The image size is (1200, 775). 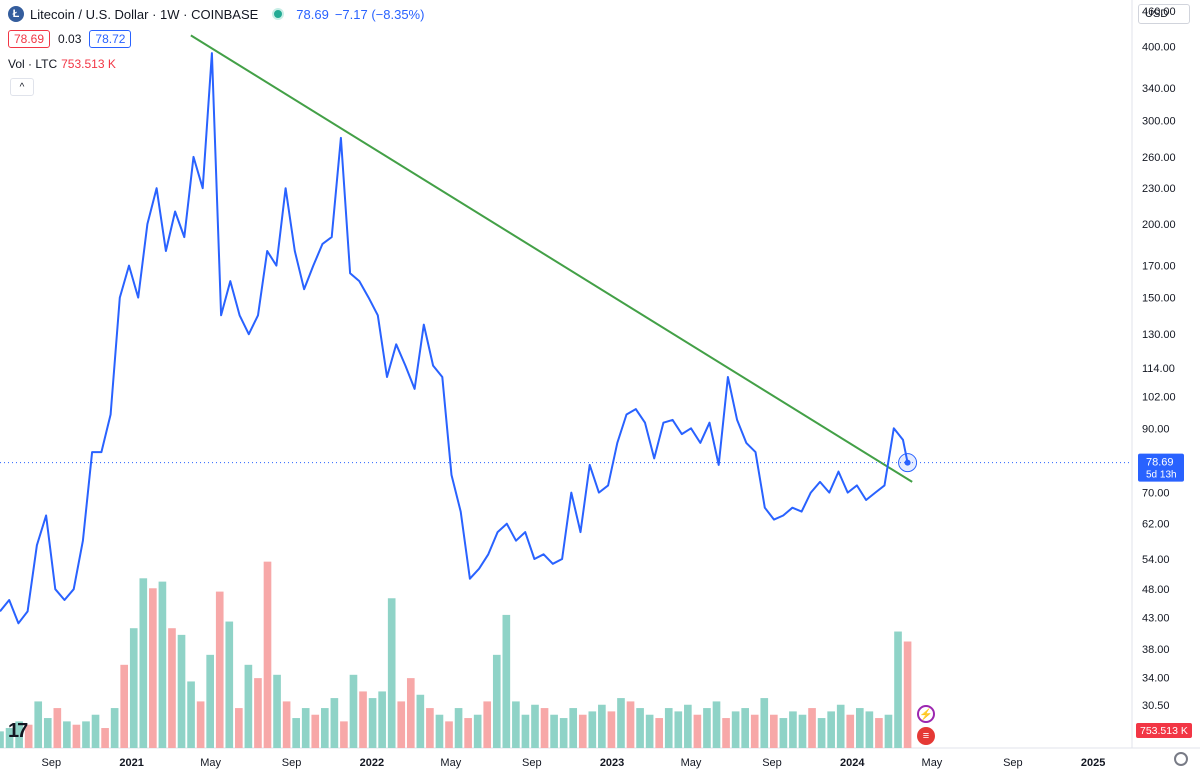 I want to click on spread-value: 0.03, so click(x=70, y=39).